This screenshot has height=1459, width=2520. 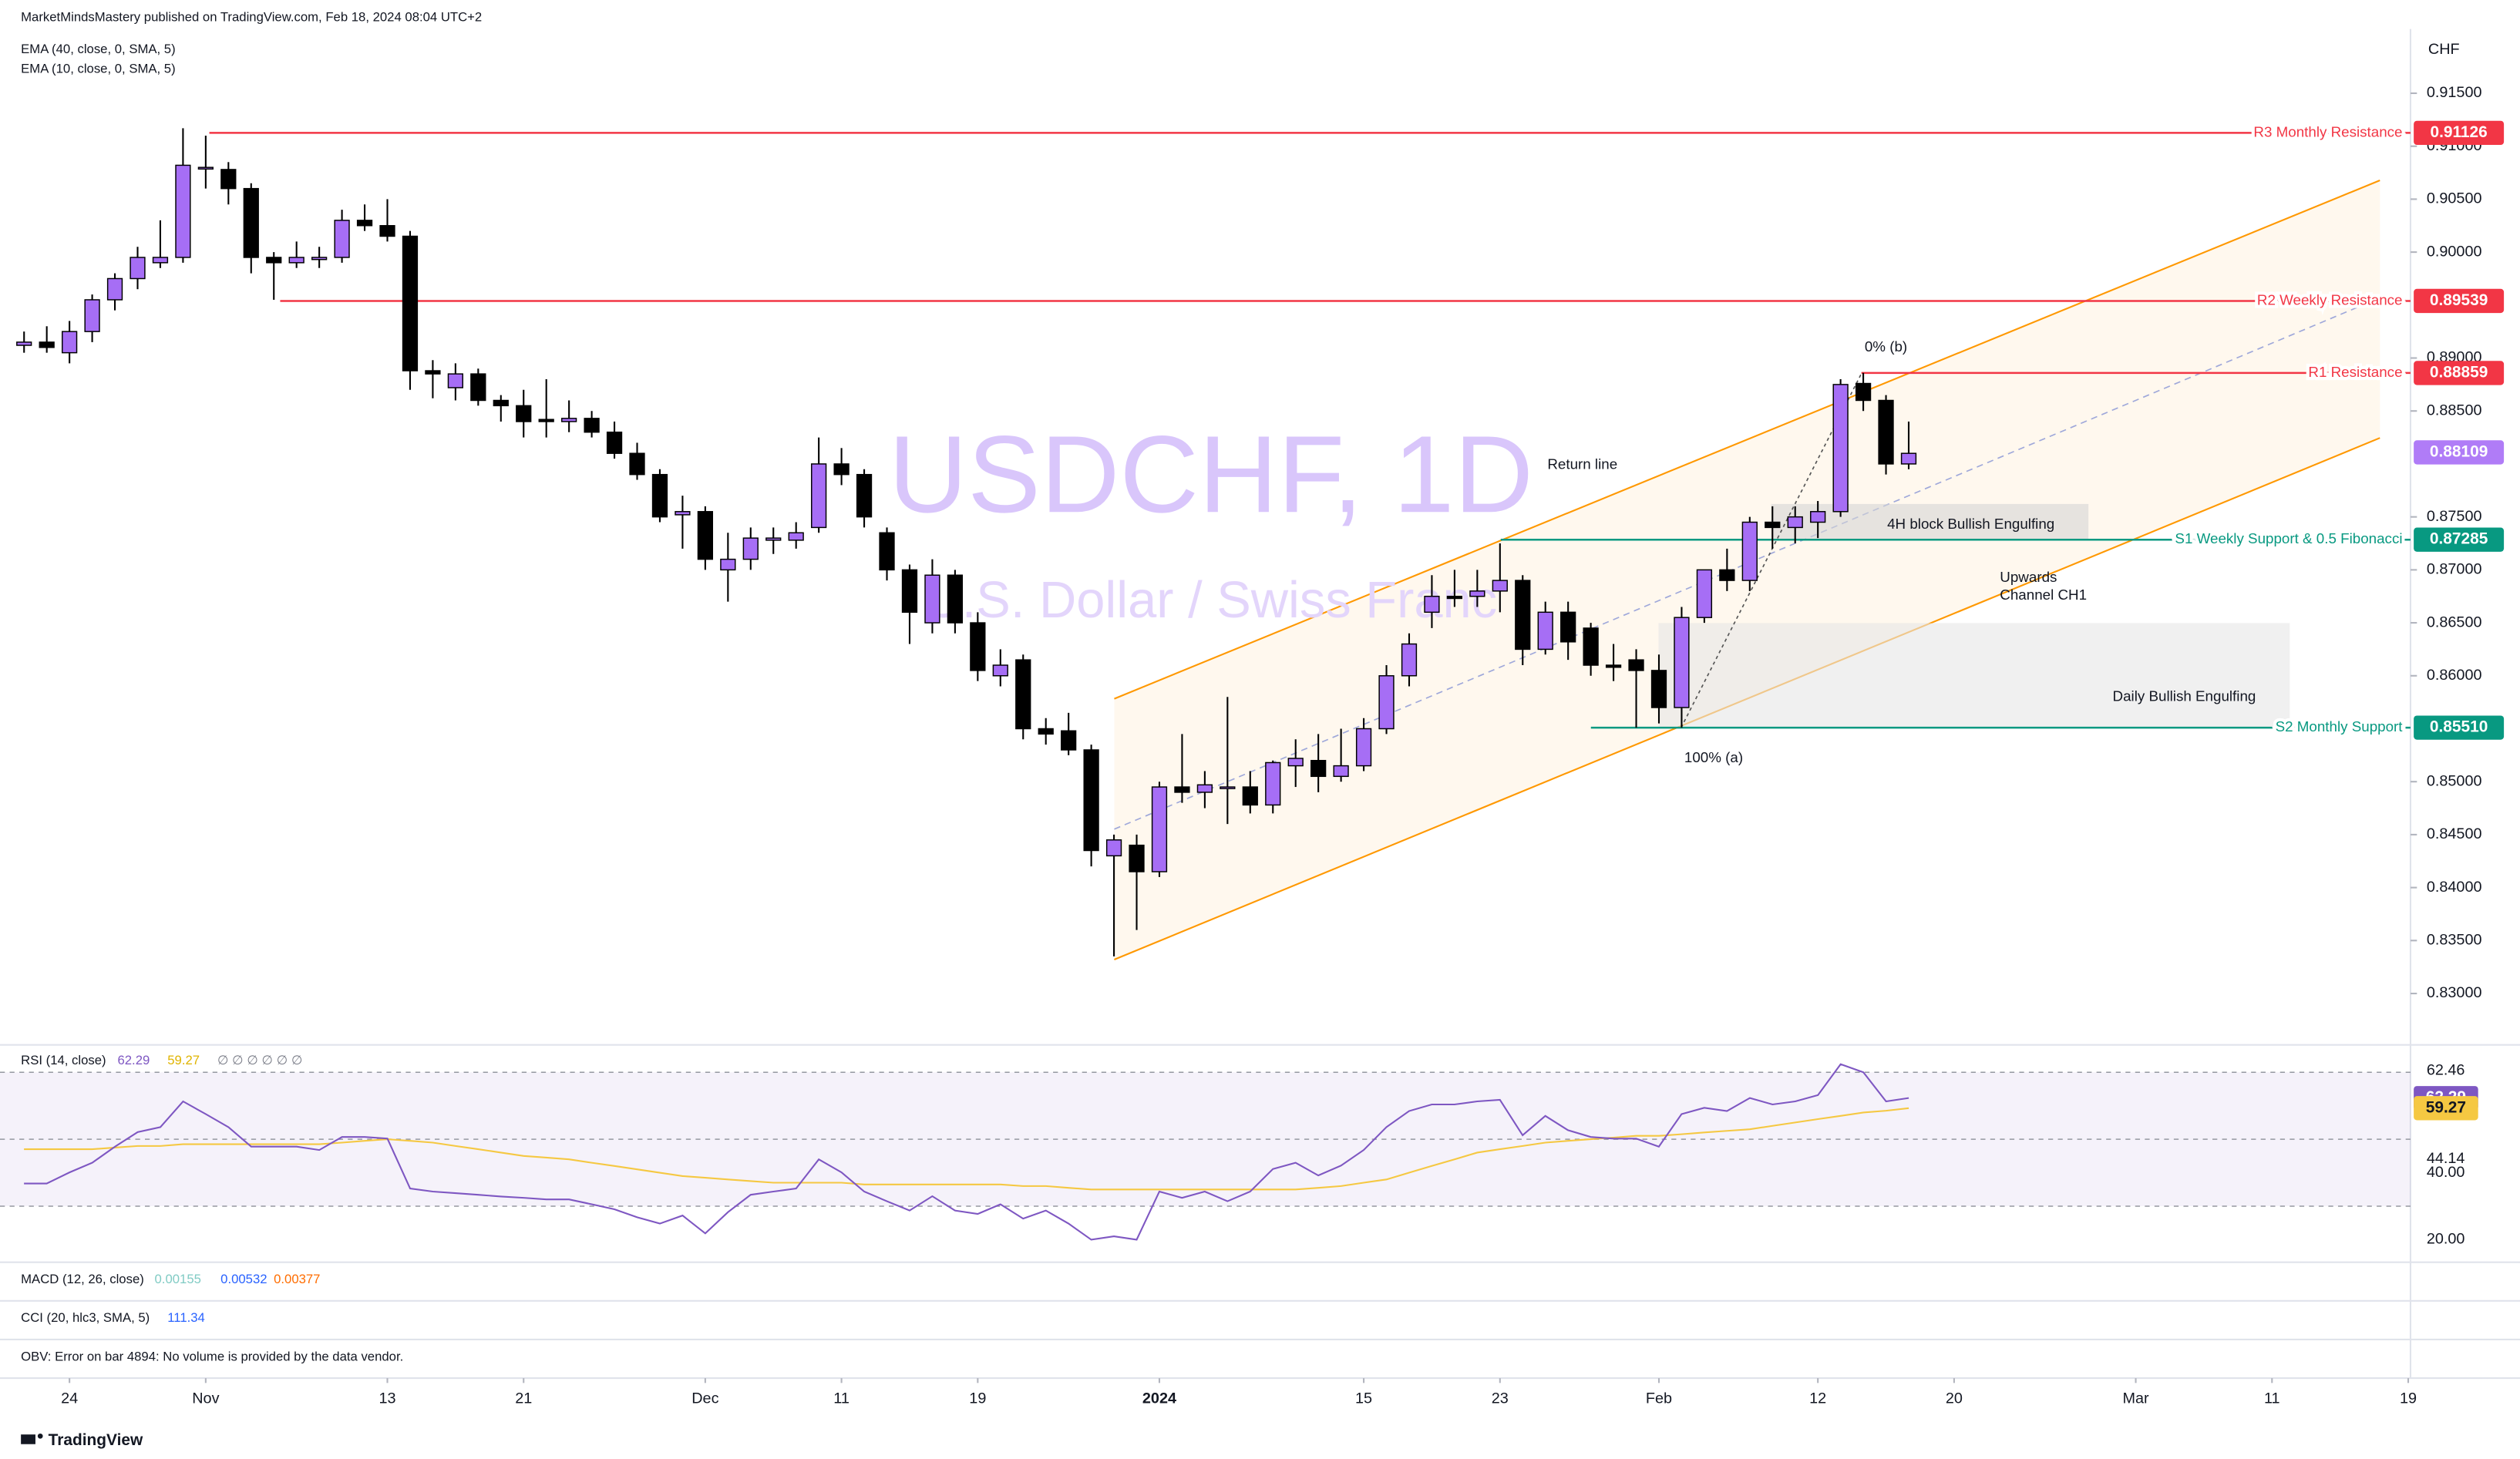 I want to click on last-price-tag-bg, so click(x=2460, y=453).